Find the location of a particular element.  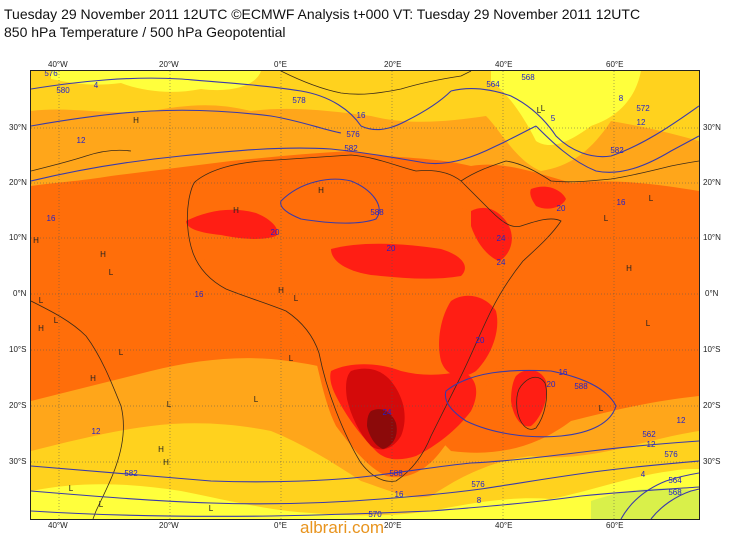

contour-label: 5 is located at coordinates (553, 118).